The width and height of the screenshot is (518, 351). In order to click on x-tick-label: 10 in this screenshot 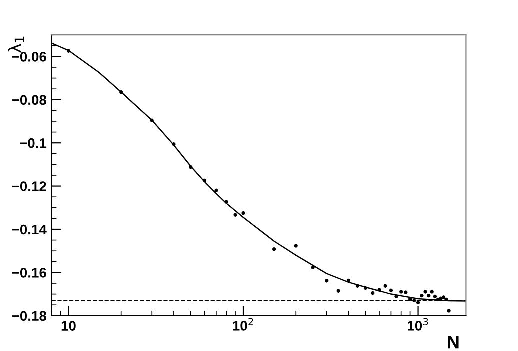, I will do `click(69, 326)`.